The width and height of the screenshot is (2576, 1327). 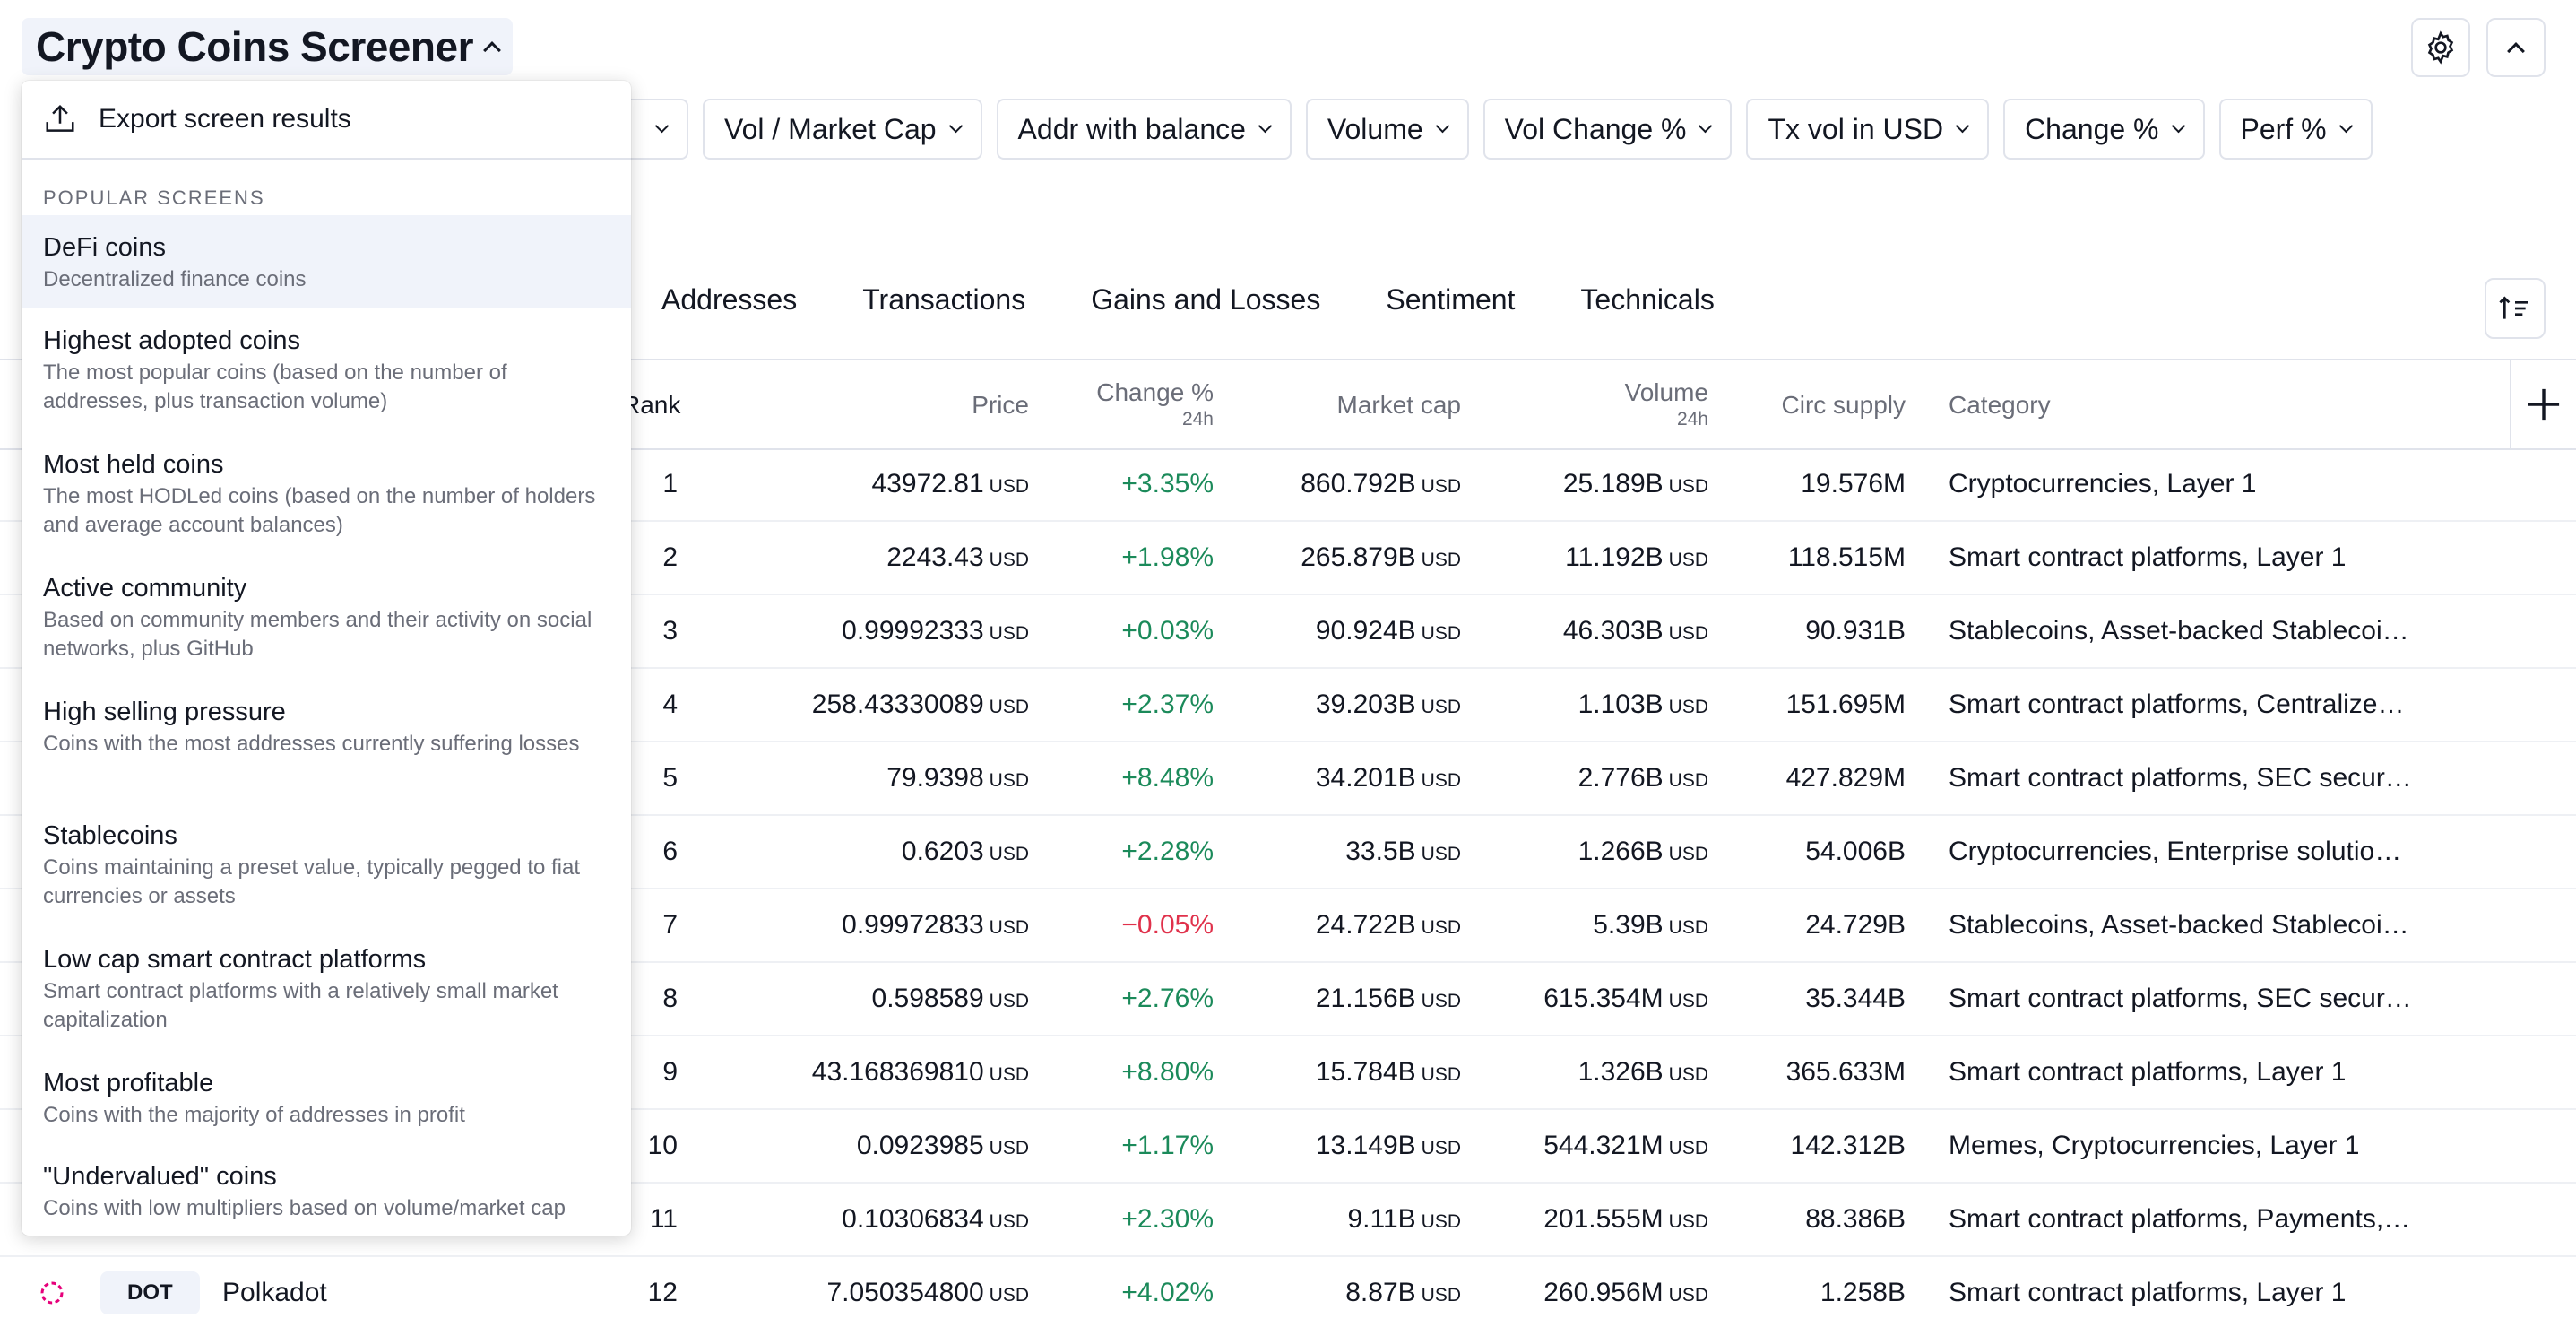 I want to click on circ-supply-cell: 151.695M, so click(x=1845, y=704).